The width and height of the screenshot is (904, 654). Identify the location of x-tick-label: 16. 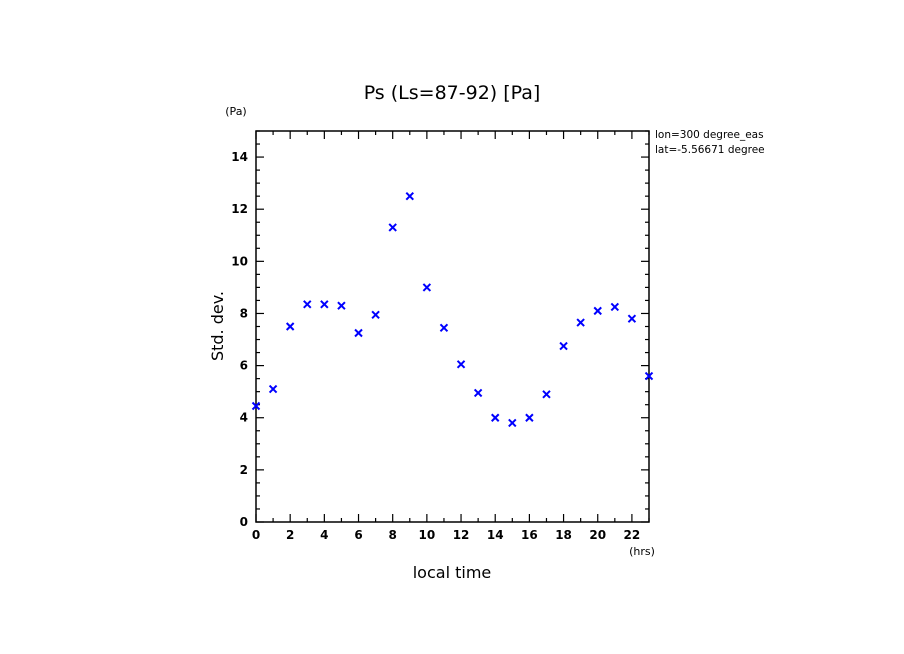
(529, 535).